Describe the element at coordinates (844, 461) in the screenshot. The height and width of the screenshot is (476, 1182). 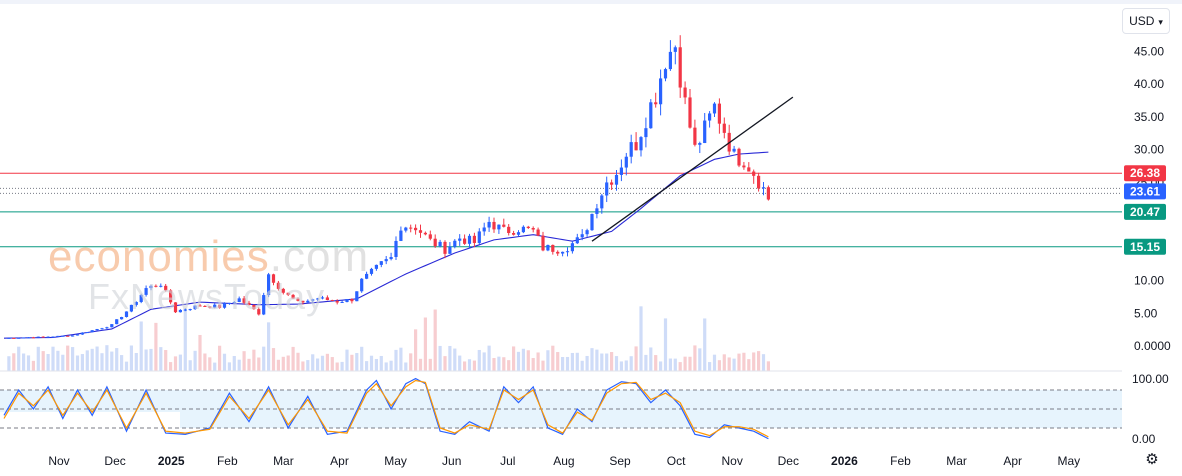
I see `time-tick-label: 2026` at that location.